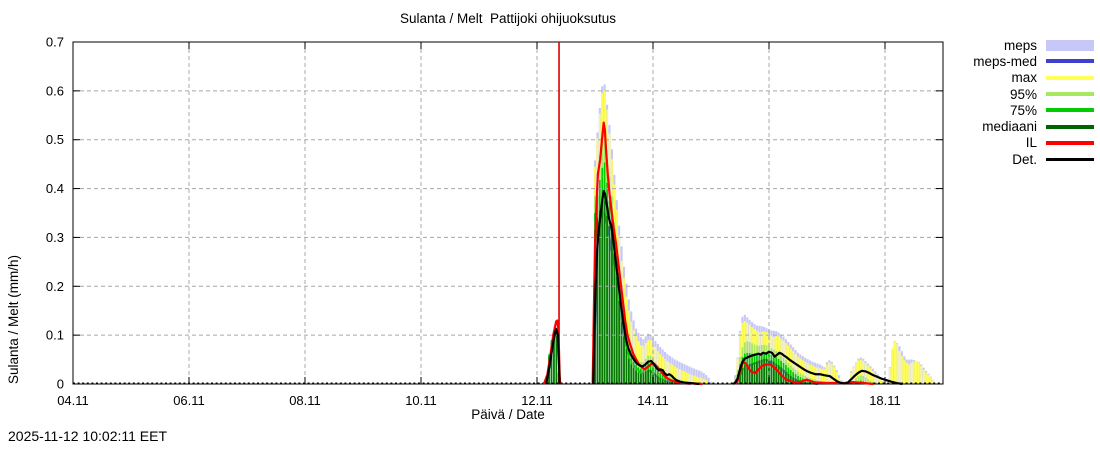  Describe the element at coordinates (421, 400) in the screenshot. I see `x-tick-label: 10.11` at that location.